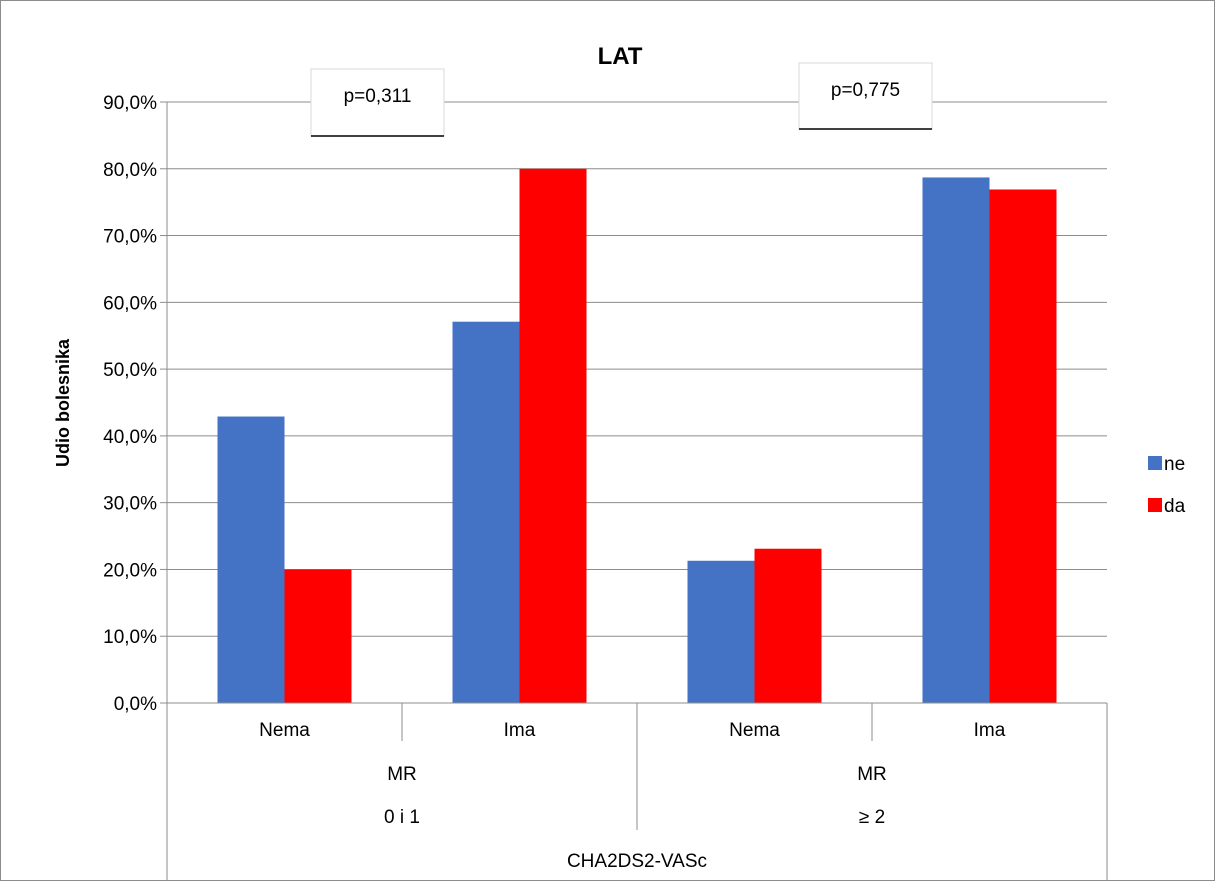  I want to click on y-tick-label: 50,0%, so click(130, 370).